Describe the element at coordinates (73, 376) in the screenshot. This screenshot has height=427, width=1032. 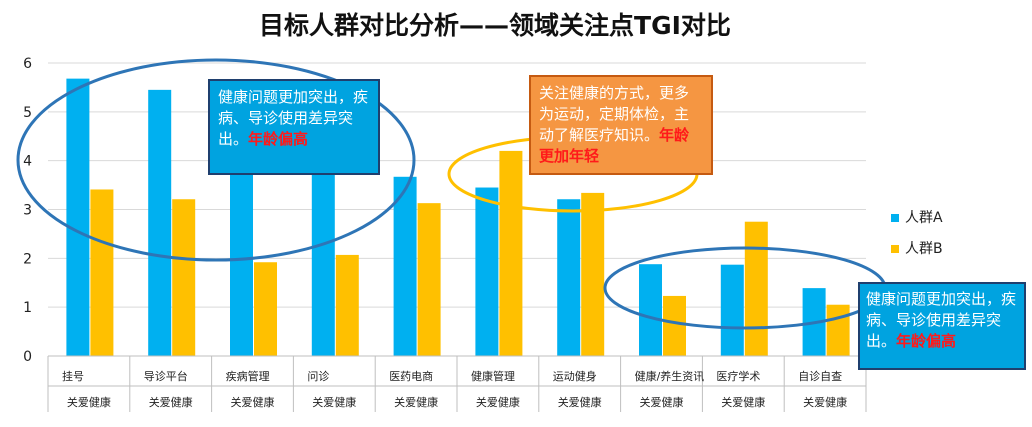
I see `x-category-label: 挂号` at that location.